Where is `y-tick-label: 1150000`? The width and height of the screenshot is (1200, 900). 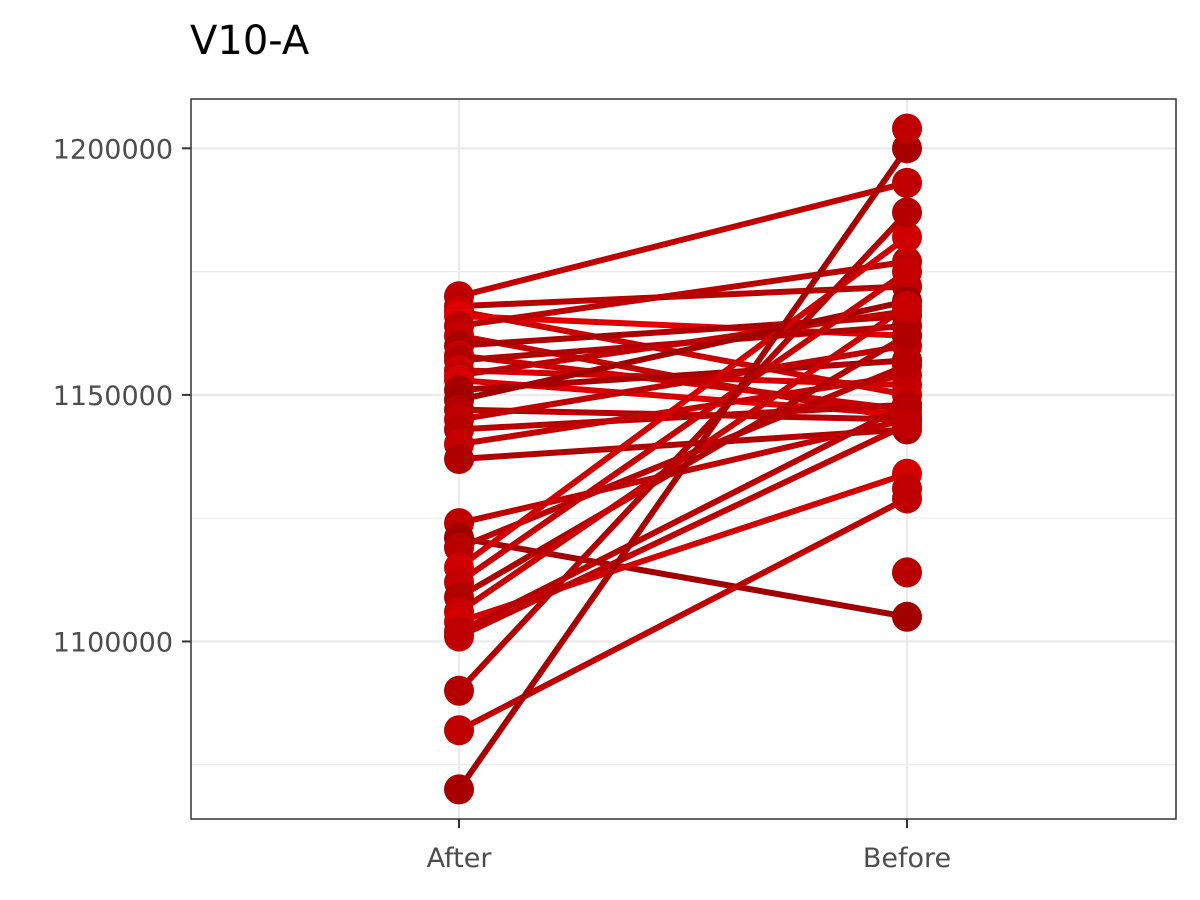
y-tick-label: 1150000 is located at coordinates (113, 396).